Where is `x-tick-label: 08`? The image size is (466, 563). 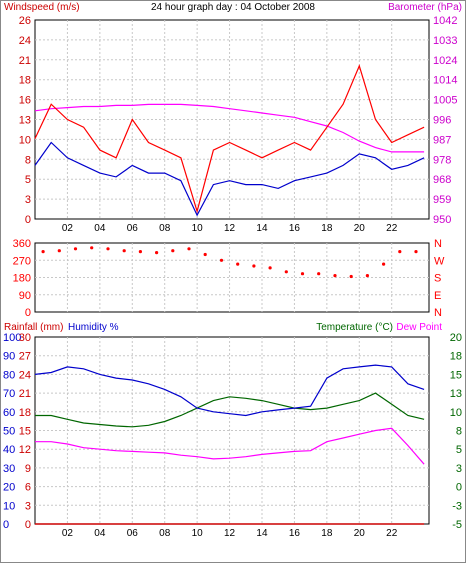 x-tick-label: 08 is located at coordinates (165, 228).